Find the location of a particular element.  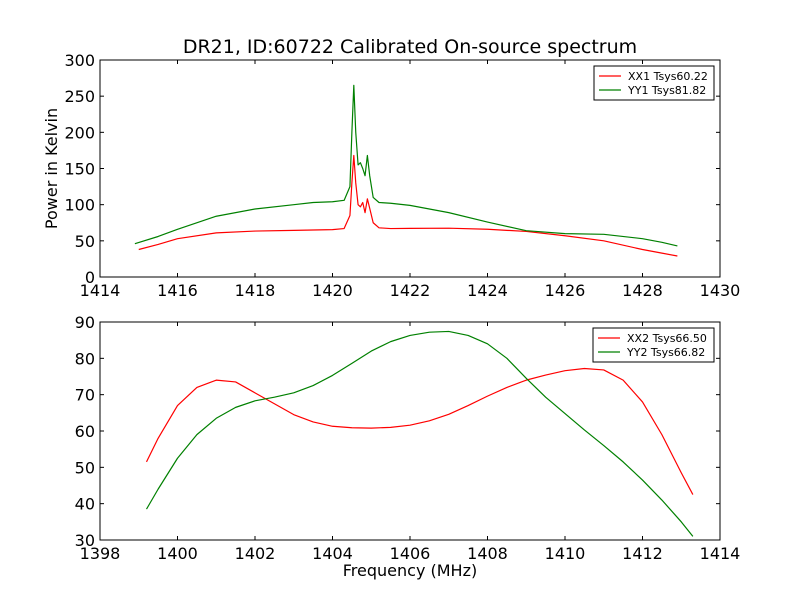

x-tick-label: 1428 is located at coordinates (642, 290).